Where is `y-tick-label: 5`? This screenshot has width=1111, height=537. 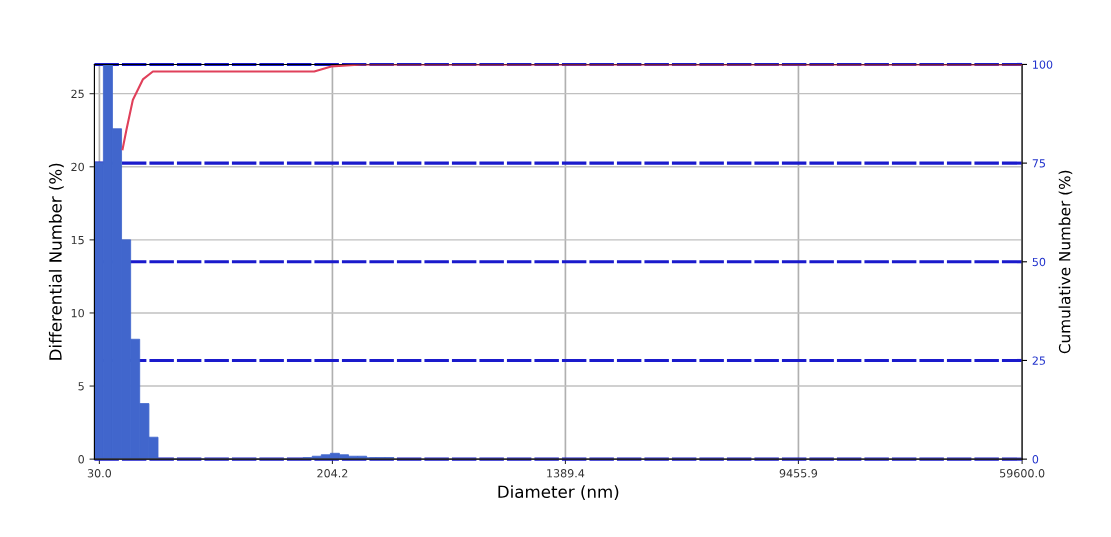
y-tick-label: 5 is located at coordinates (81, 386).